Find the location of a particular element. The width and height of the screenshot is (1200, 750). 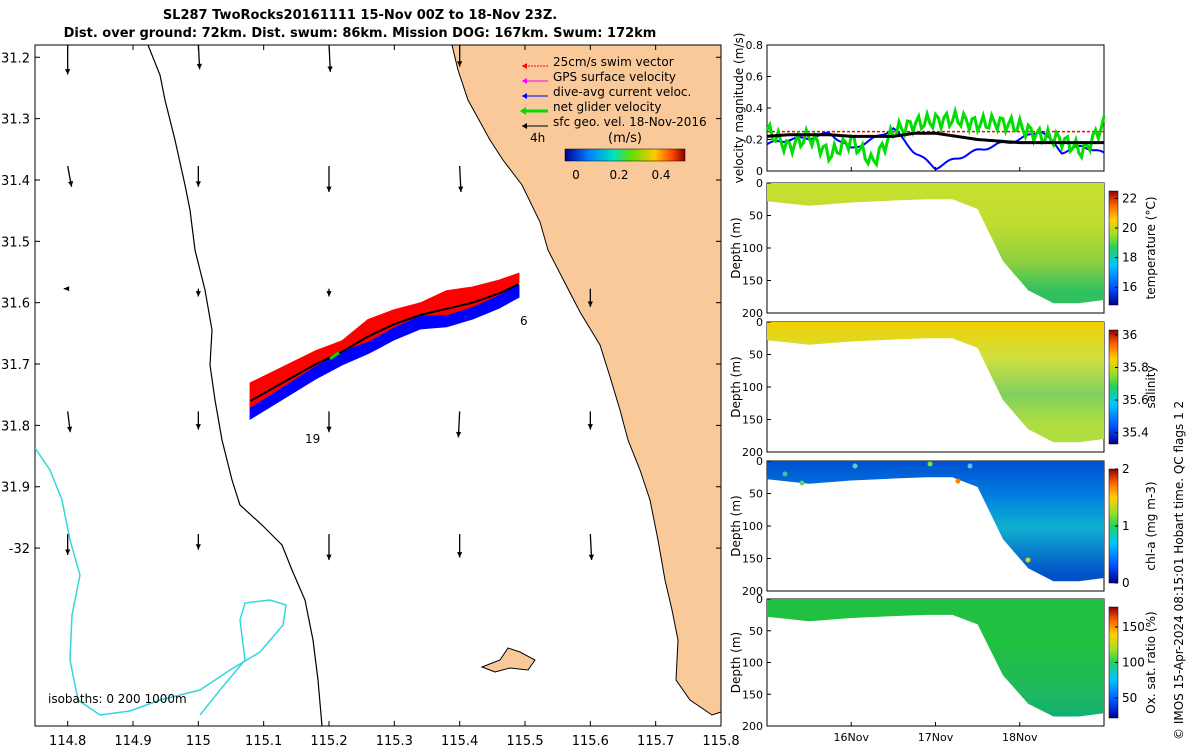

time-tick-label: 16Nov is located at coordinates (852, 737).